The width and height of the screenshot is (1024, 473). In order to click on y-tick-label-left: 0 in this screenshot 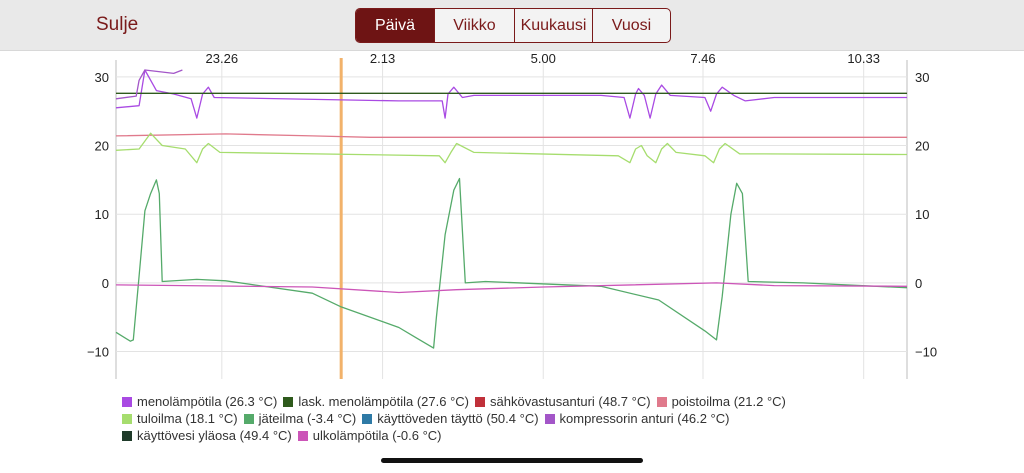, I will do `click(105, 283)`.